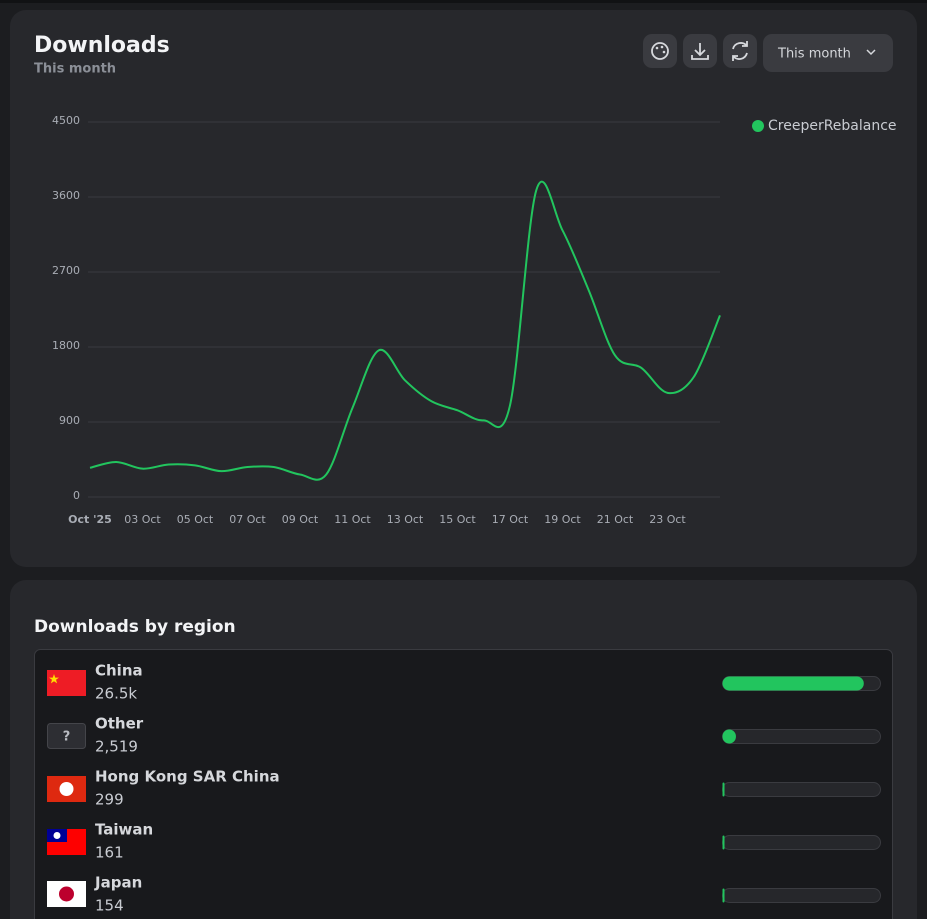 The image size is (927, 919). What do you see at coordinates (405, 519) in the screenshot?
I see `x-tick-label: 13 Oct` at bounding box center [405, 519].